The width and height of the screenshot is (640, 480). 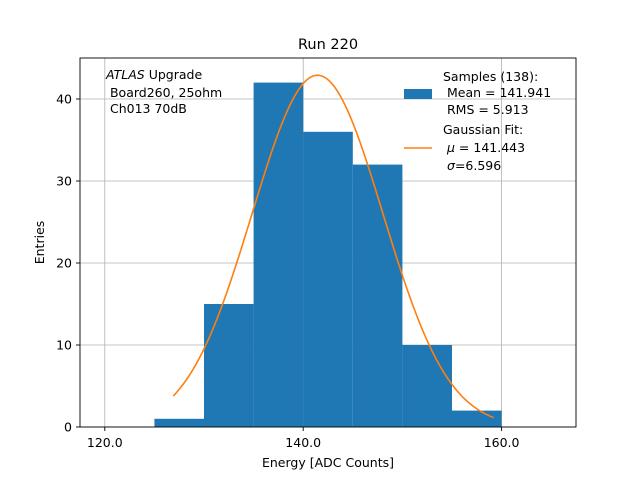 I want to click on legend-fit-title: Gaussian Fit:, so click(x=483, y=129).